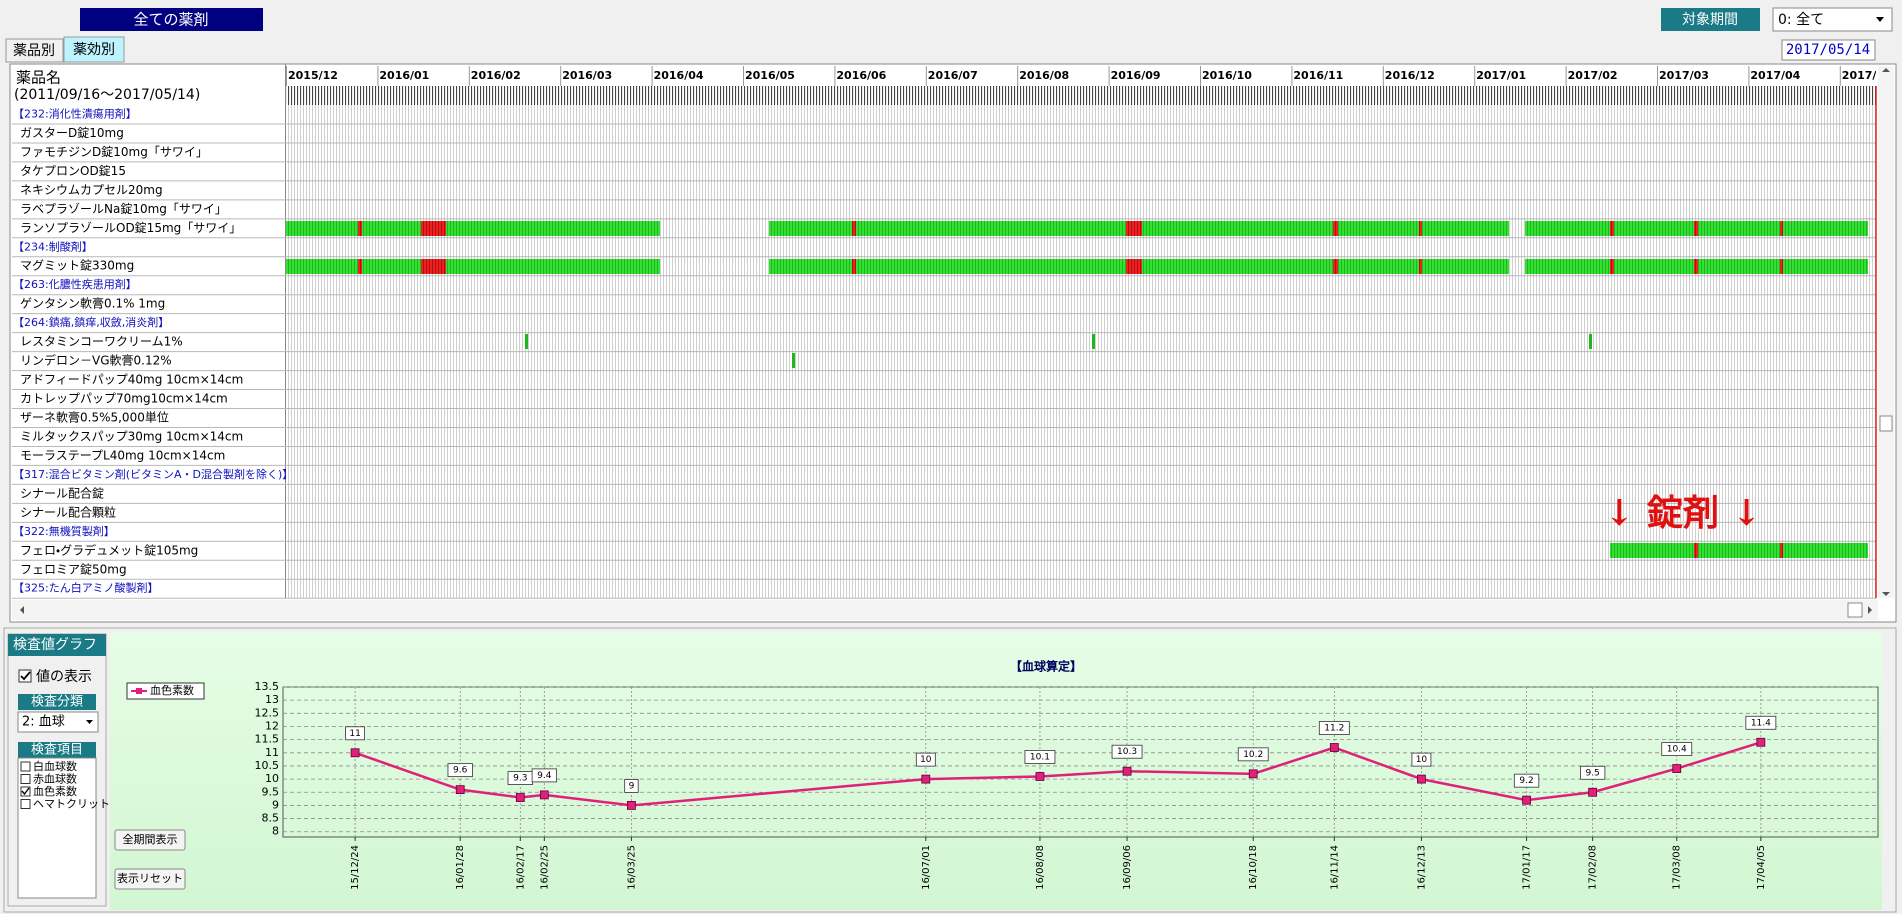 This screenshot has width=1902, height=914. Describe the element at coordinates (94, 417) in the screenshot. I see `drug-label: ザーネ軟膏0.5%5,000単位` at that location.